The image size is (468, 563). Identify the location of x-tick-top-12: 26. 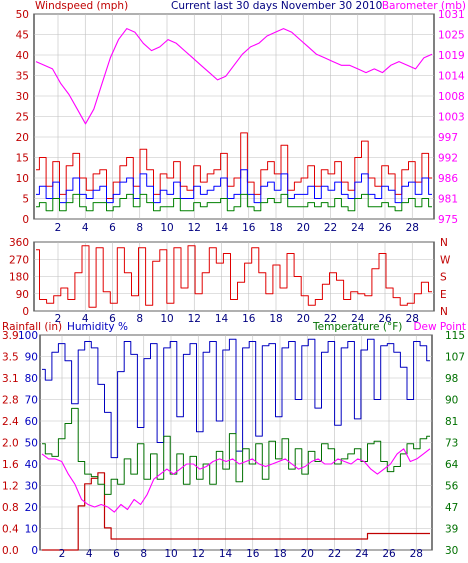
(385, 228).